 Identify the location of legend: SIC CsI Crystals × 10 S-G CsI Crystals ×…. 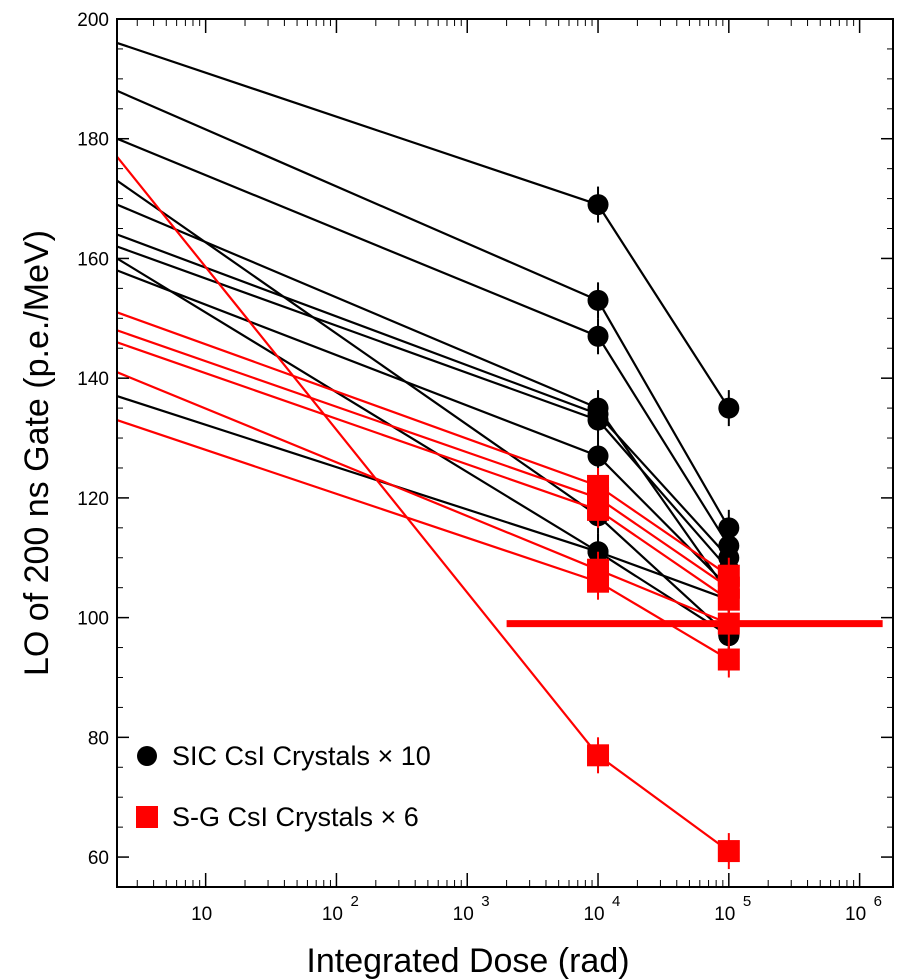
(283, 786).